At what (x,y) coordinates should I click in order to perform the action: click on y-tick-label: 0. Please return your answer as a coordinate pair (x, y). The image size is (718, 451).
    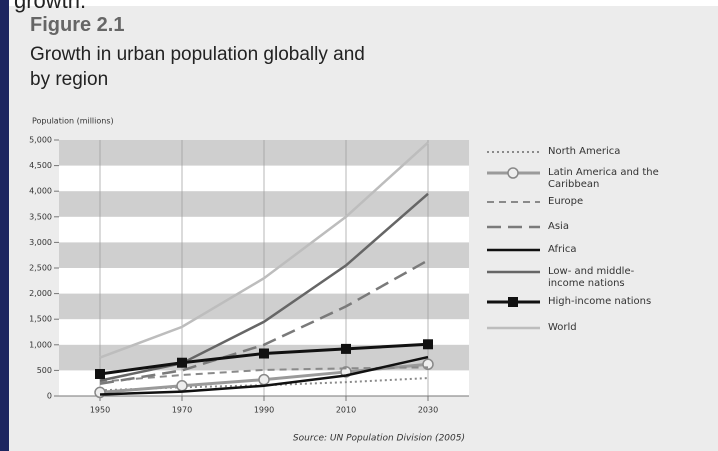
    Looking at the image, I should click on (49, 396).